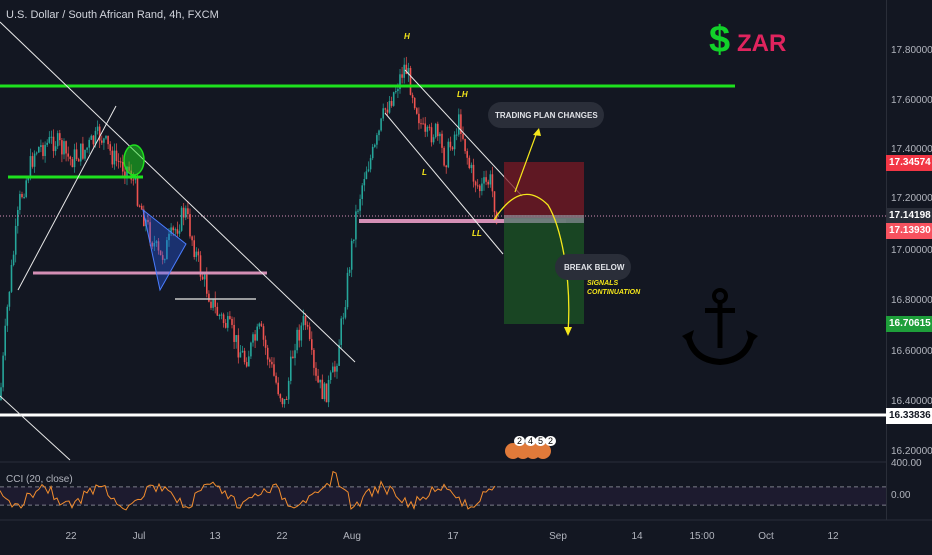 The width and height of the screenshot is (932, 555). I want to click on channel-up-lower, so click(67, 198).